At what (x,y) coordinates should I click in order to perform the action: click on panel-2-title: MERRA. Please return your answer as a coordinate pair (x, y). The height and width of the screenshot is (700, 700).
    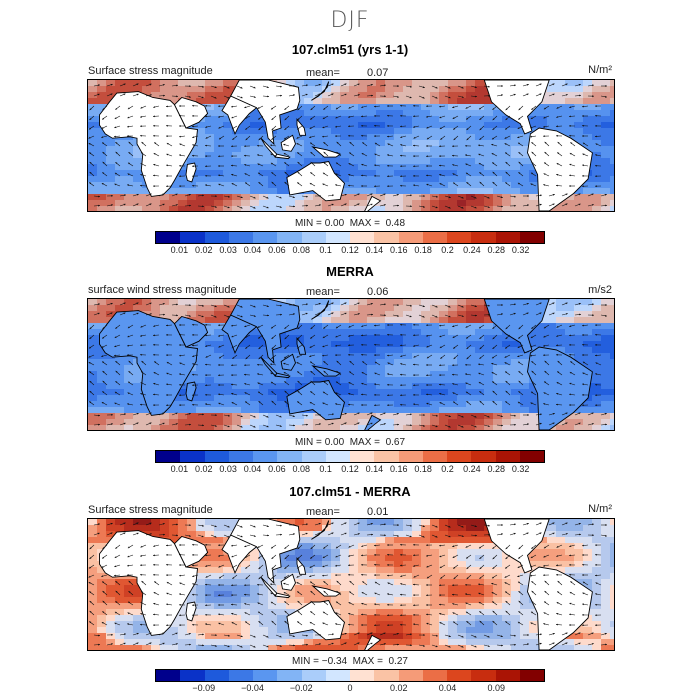
    Looking at the image, I should click on (350, 271).